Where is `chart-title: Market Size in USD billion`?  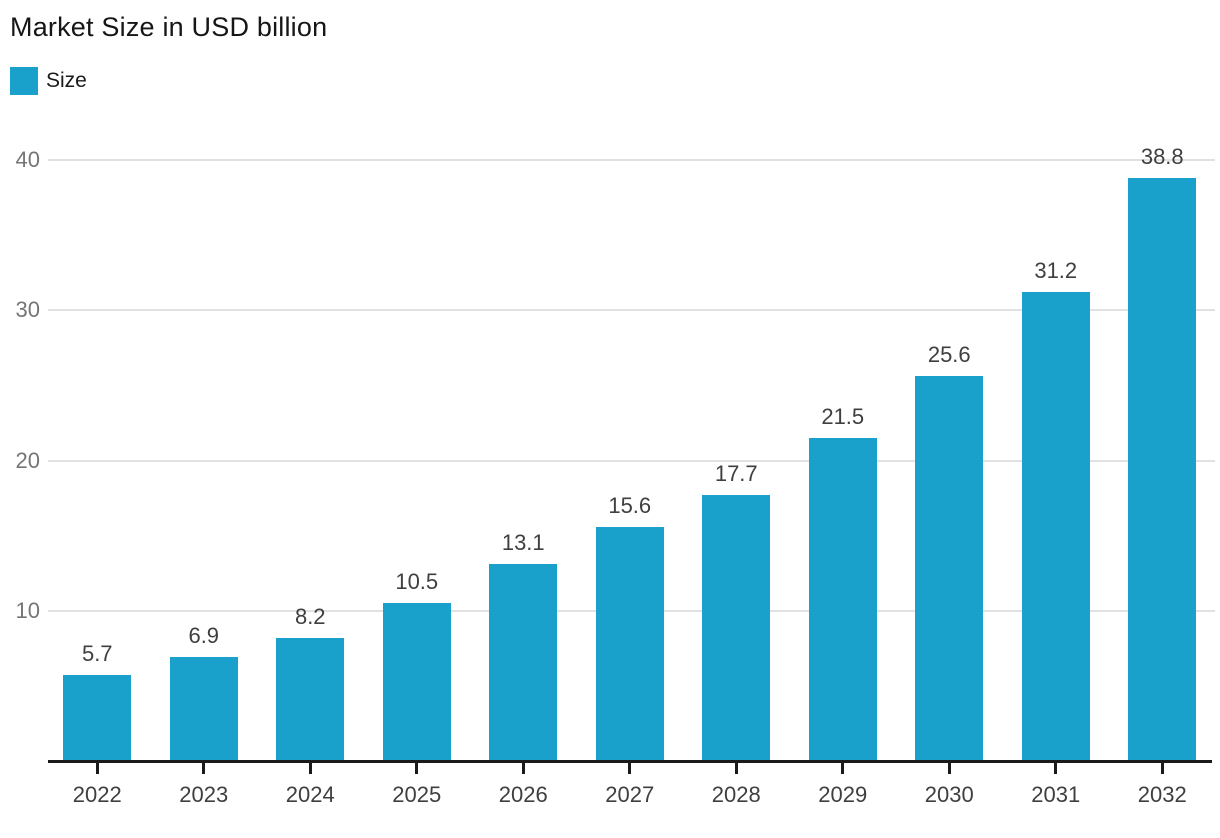
chart-title: Market Size in USD billion is located at coordinates (169, 27).